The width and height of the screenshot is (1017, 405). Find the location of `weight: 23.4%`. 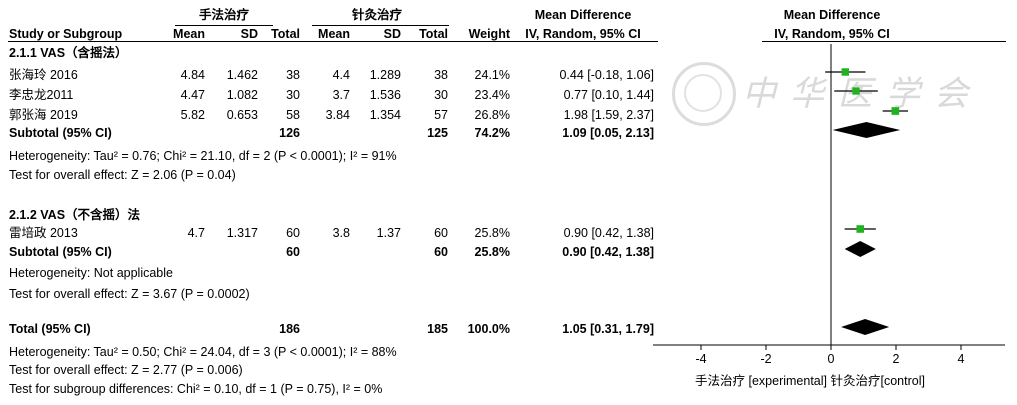

weight: 23.4% is located at coordinates (492, 95).